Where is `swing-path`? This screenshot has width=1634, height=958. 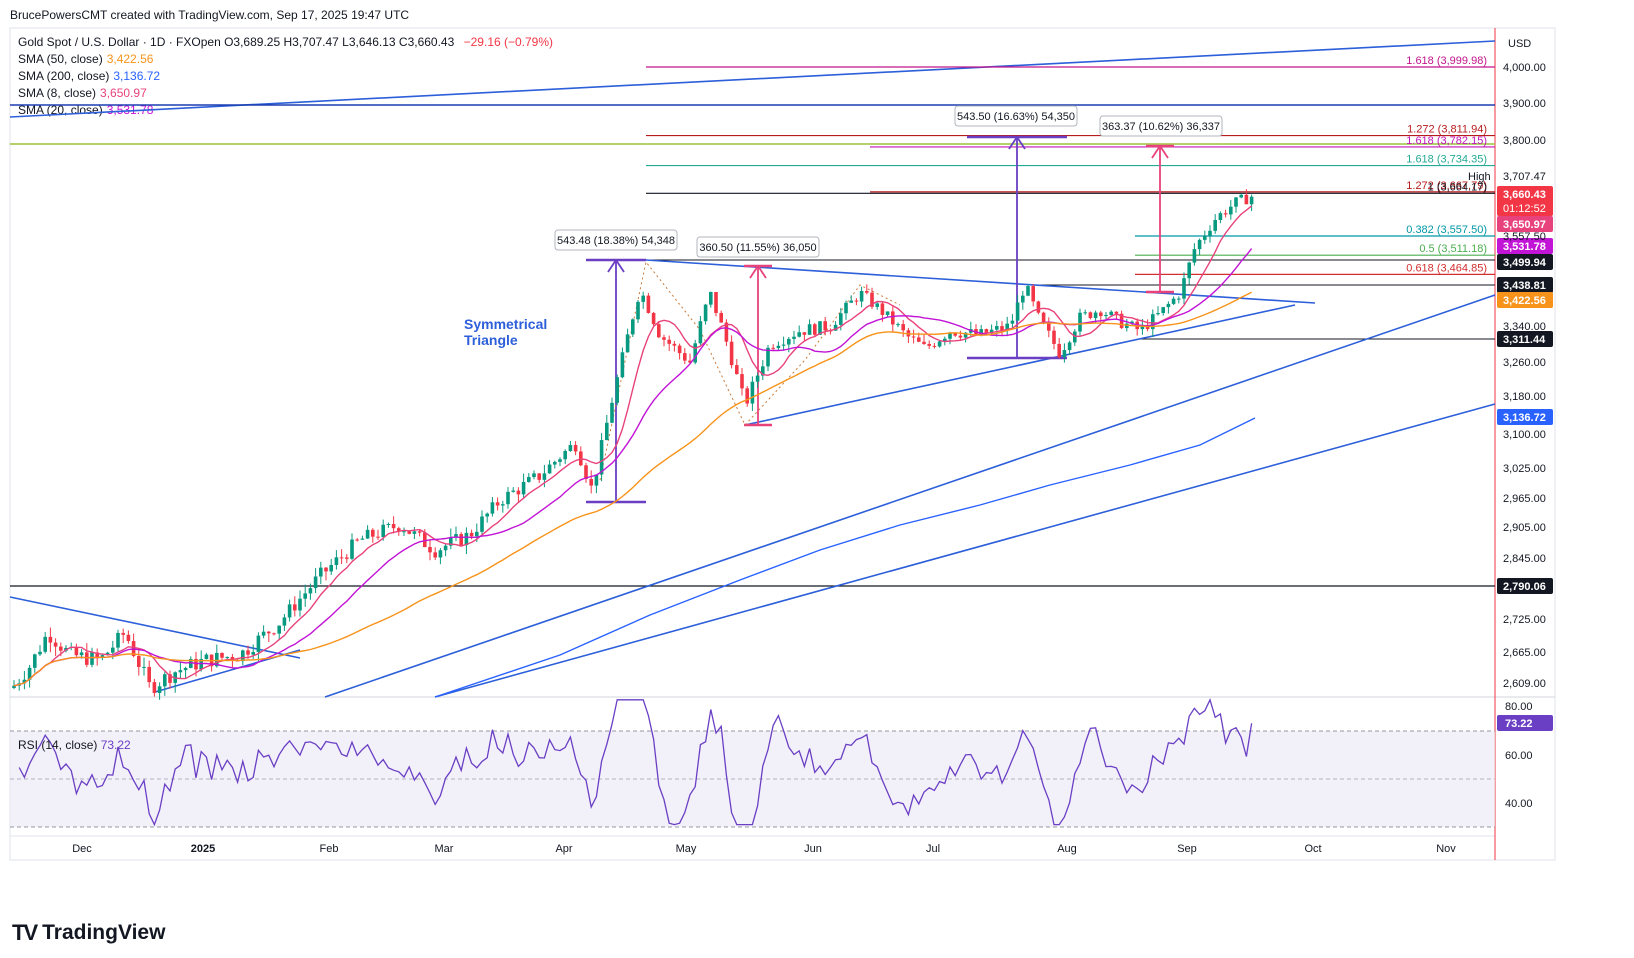 swing-path is located at coordinates (750, 370).